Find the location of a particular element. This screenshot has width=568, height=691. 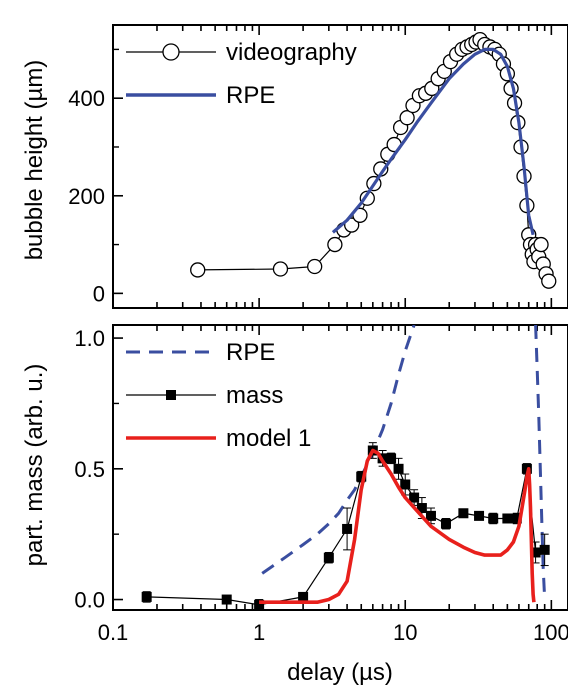

top-y-tick-label: 200 is located at coordinates (86, 196).